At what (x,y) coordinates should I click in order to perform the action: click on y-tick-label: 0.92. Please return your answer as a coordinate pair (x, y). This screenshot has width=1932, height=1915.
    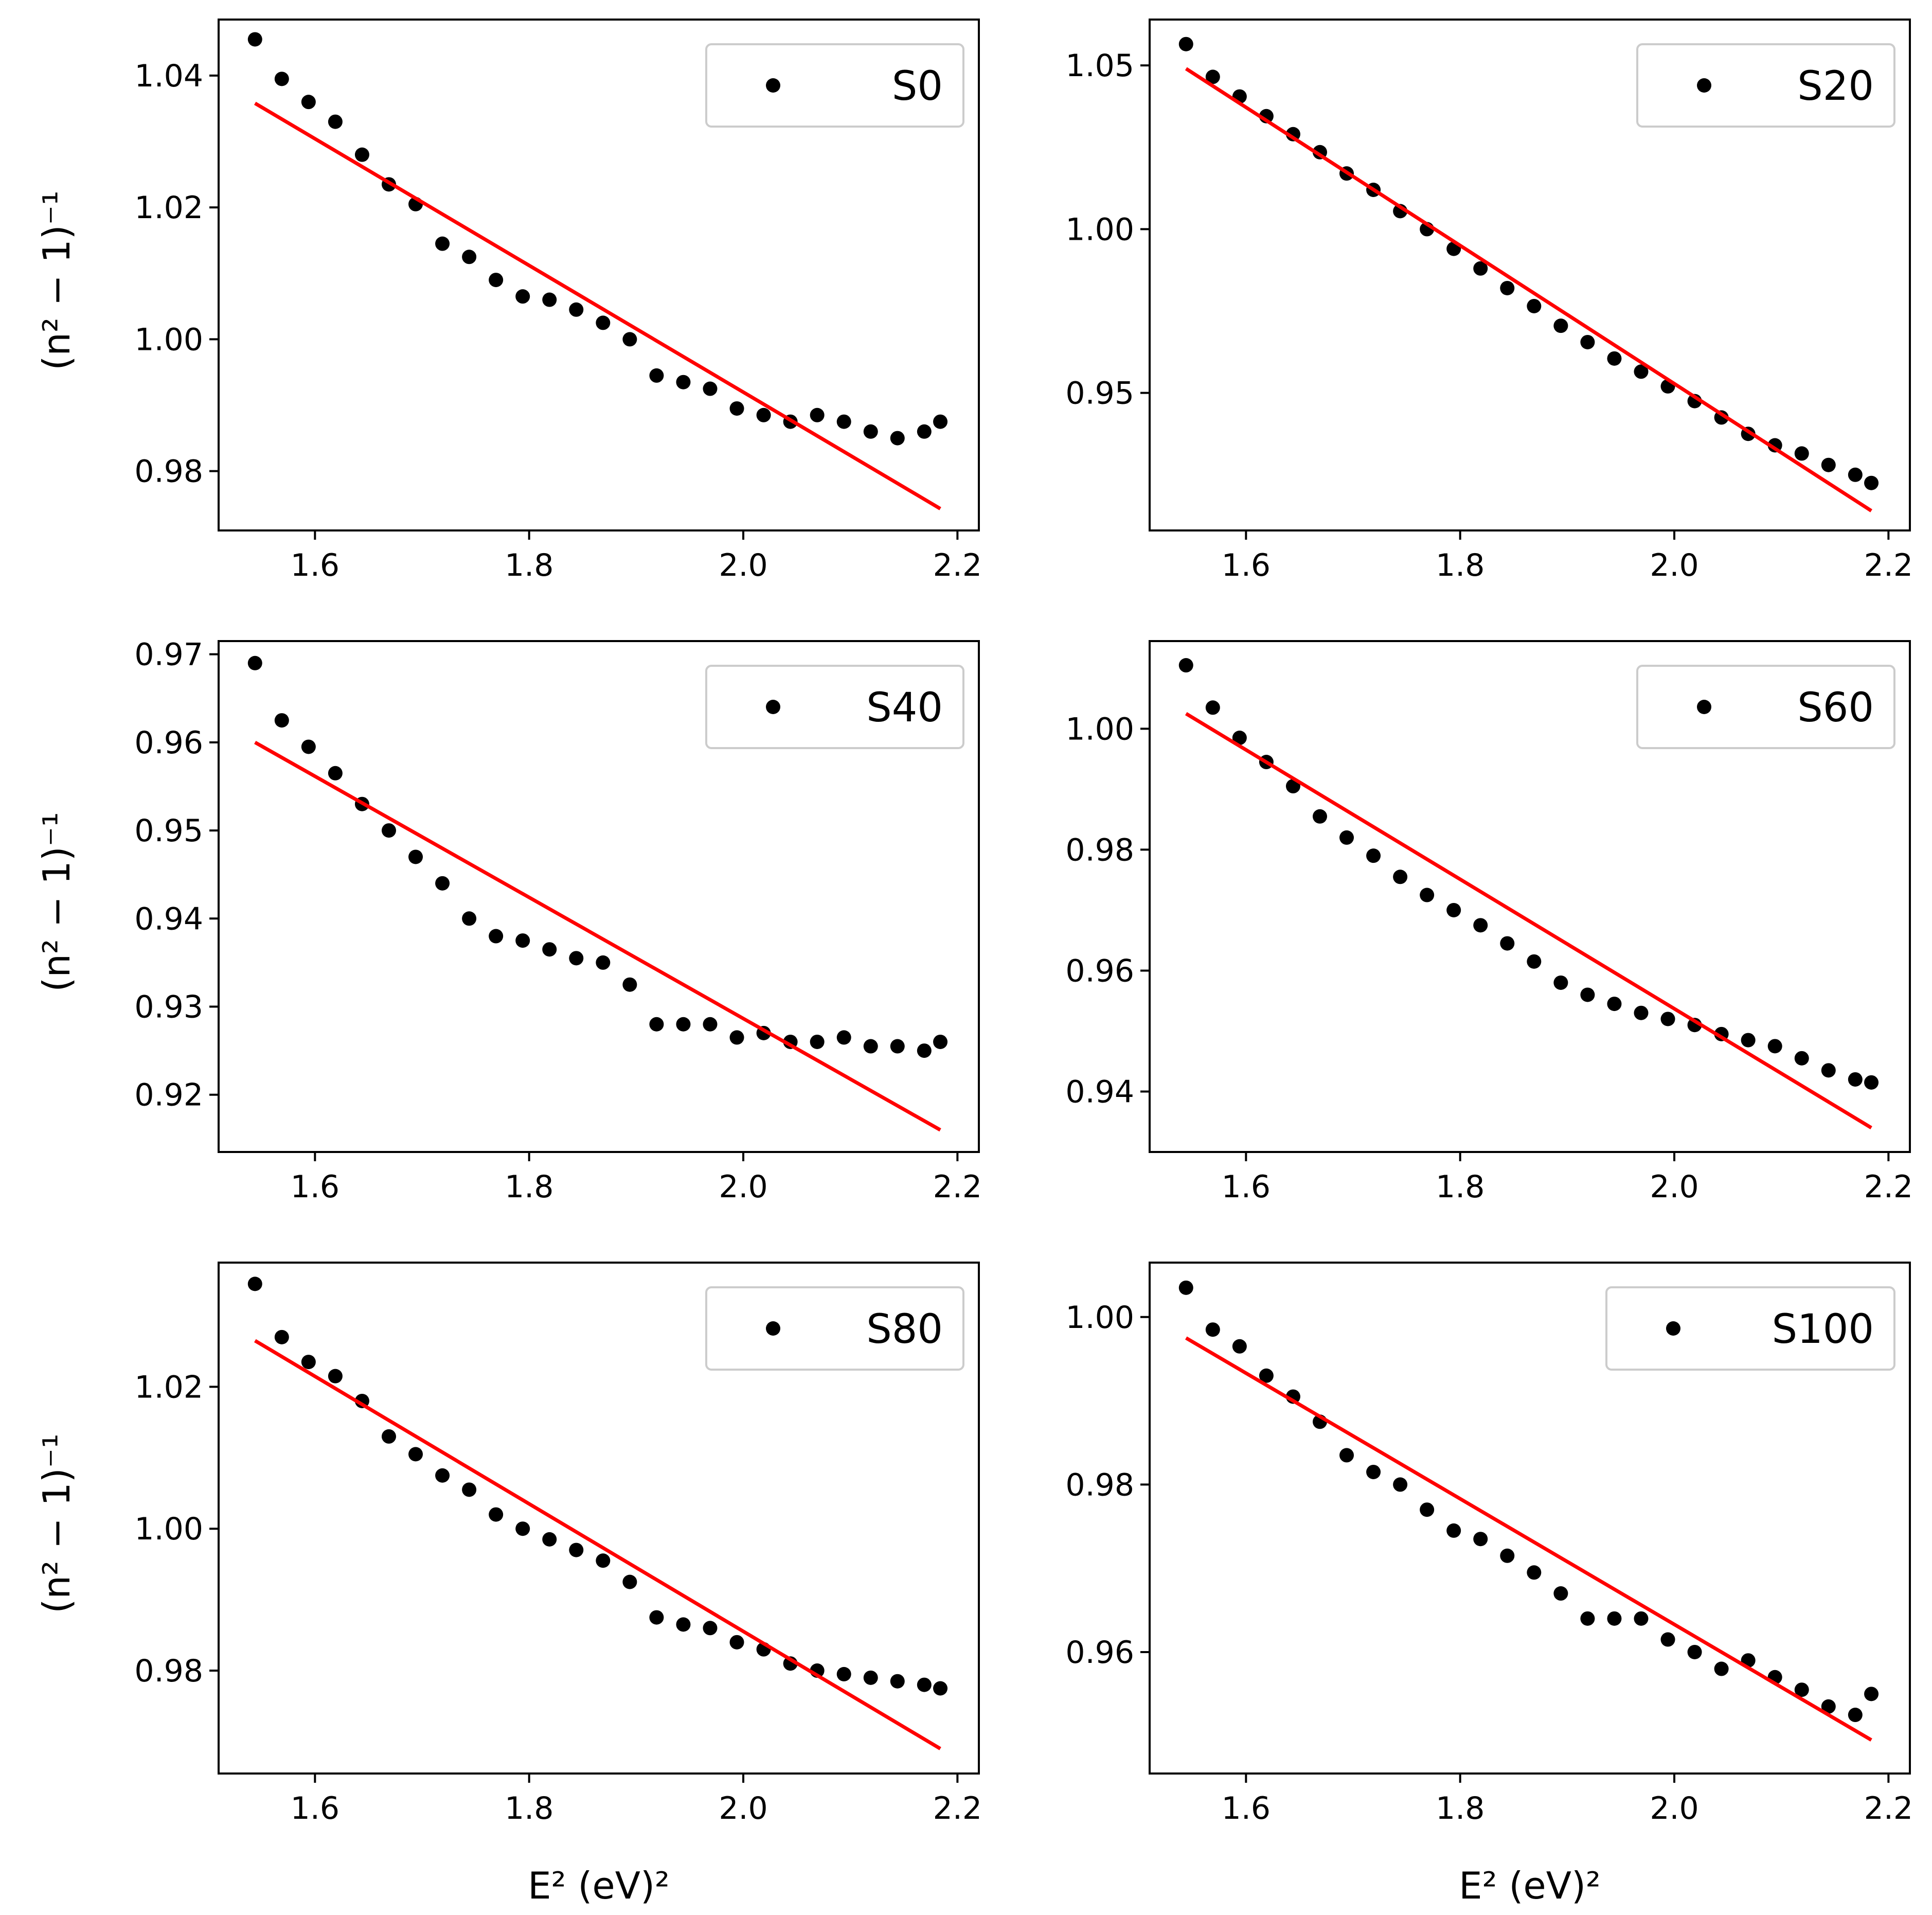
    Looking at the image, I should click on (168, 1095).